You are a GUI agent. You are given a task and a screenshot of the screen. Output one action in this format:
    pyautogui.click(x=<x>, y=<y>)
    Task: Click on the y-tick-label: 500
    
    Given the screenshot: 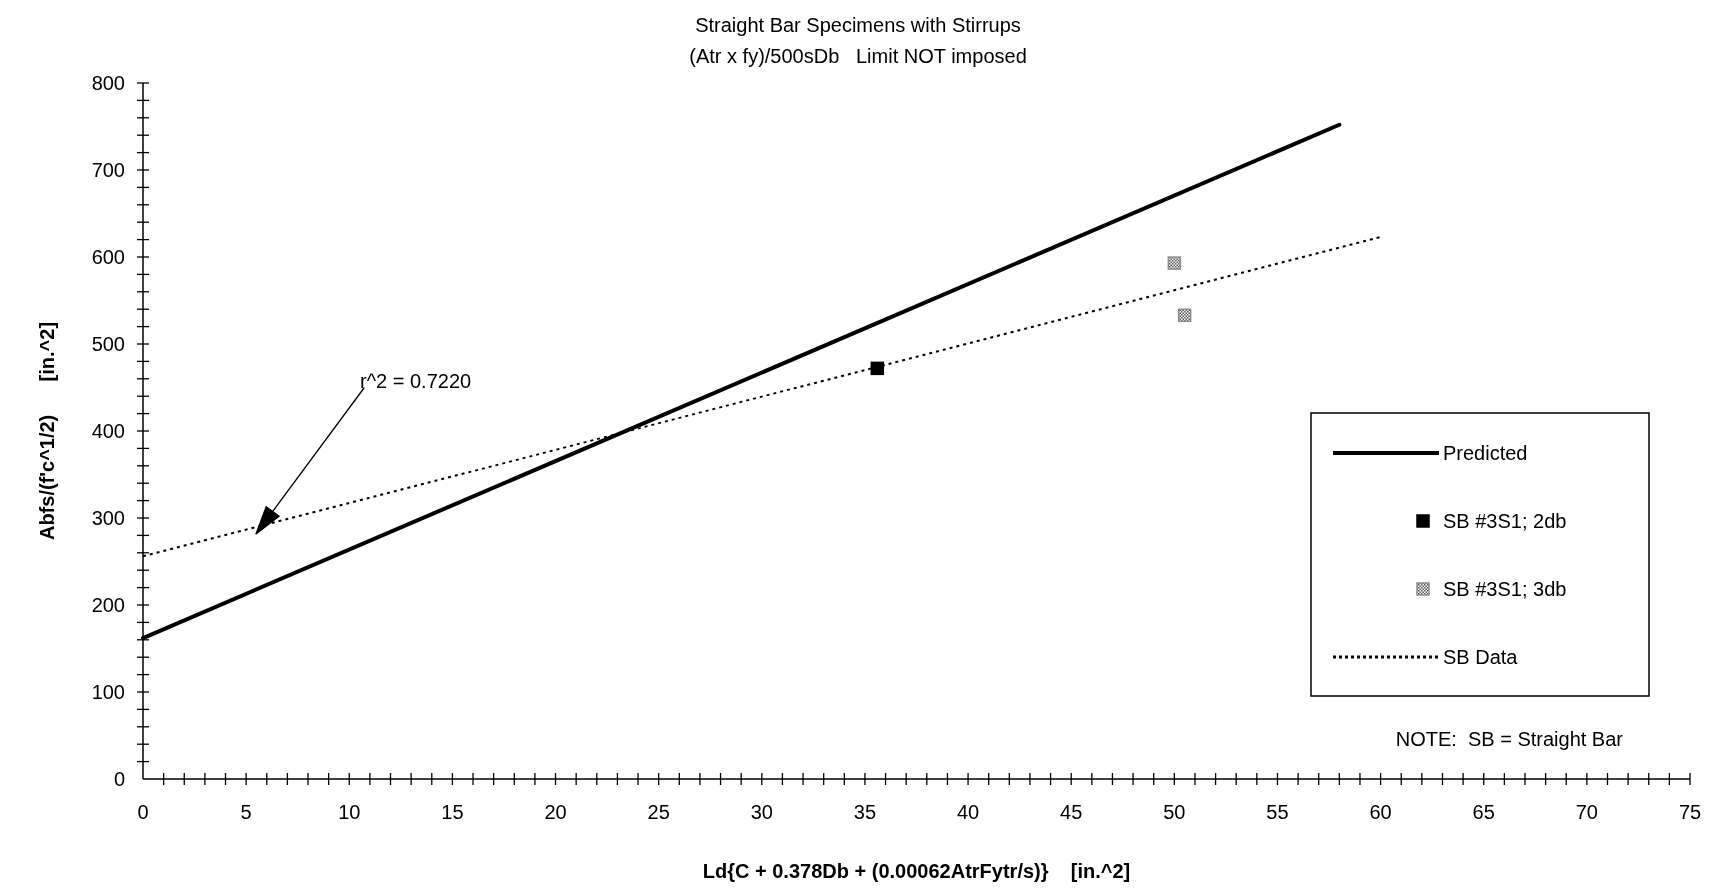 What is the action you would take?
    pyautogui.click(x=108, y=344)
    